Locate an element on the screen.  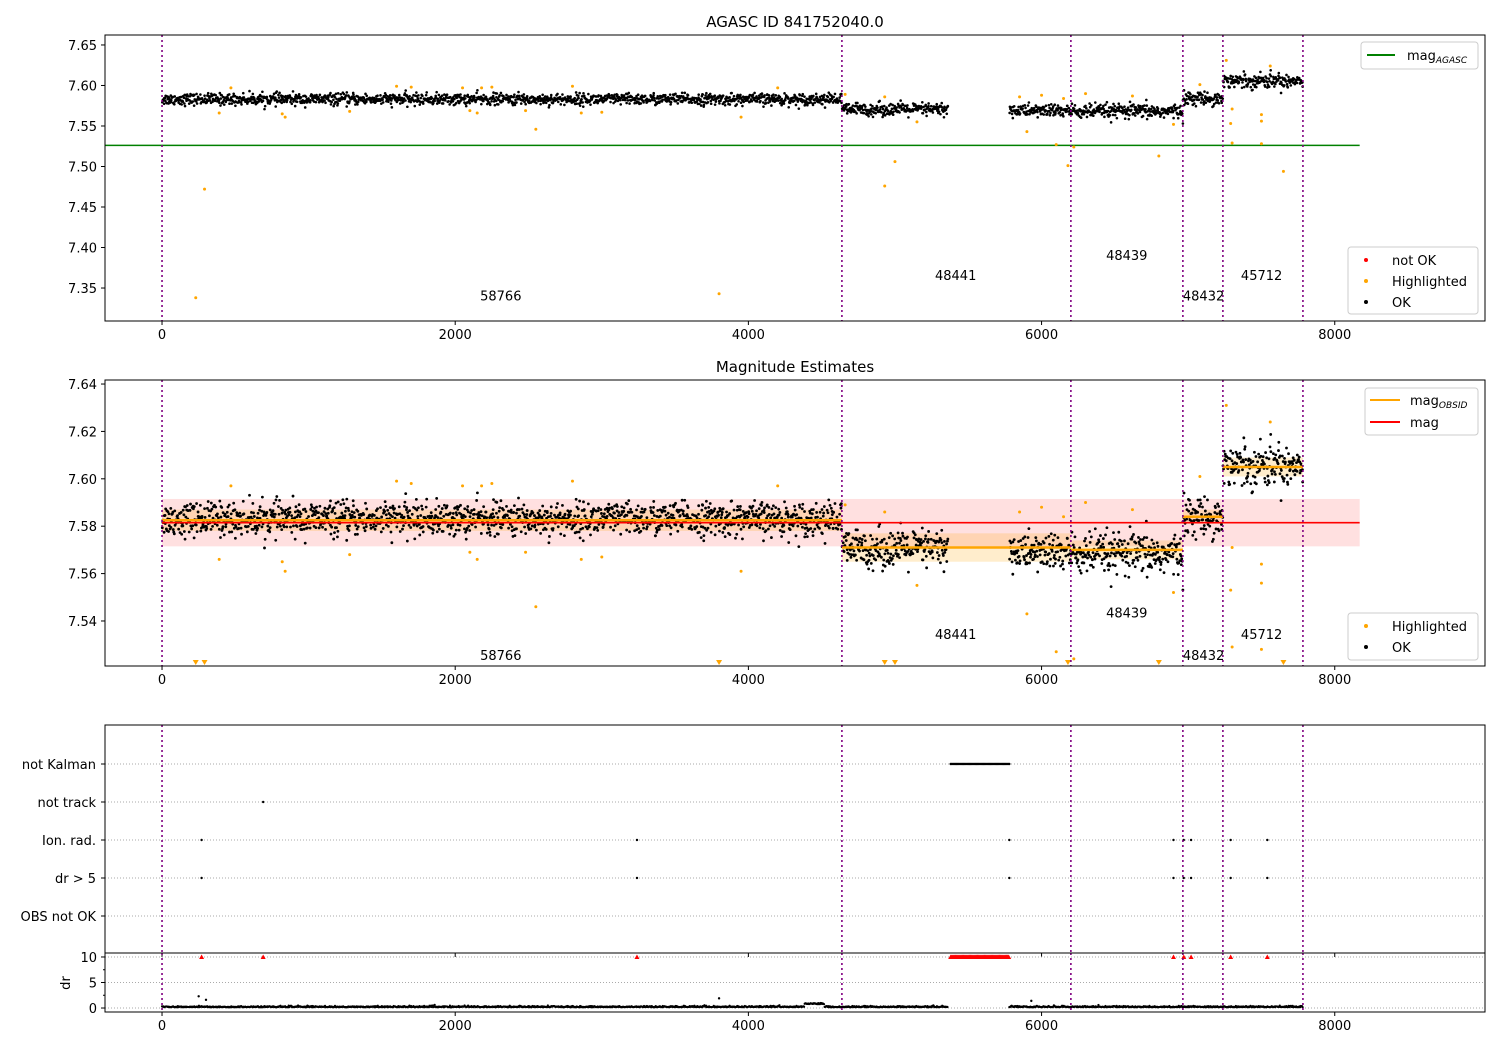
legend-label-text: not OK is located at coordinates (1414, 261).